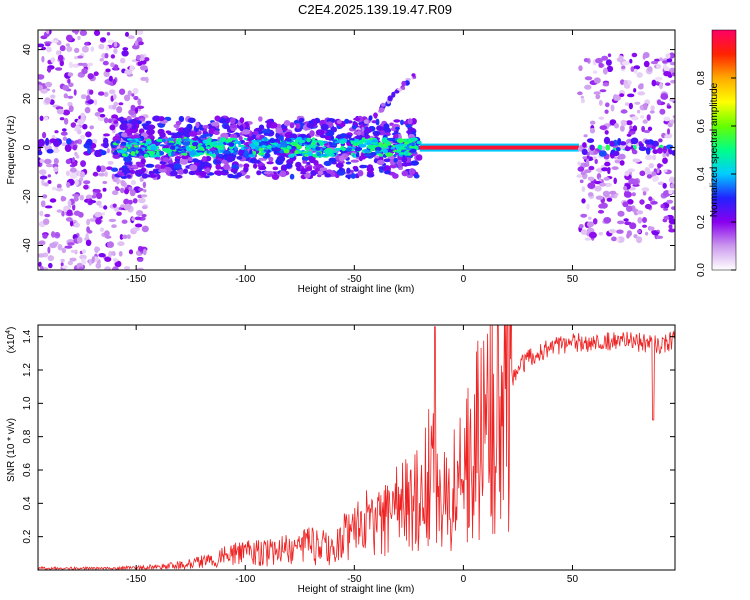  What do you see at coordinates (27, 147) in the screenshot?
I see `spectrogram-y-tick-label-2: 0` at bounding box center [27, 147].